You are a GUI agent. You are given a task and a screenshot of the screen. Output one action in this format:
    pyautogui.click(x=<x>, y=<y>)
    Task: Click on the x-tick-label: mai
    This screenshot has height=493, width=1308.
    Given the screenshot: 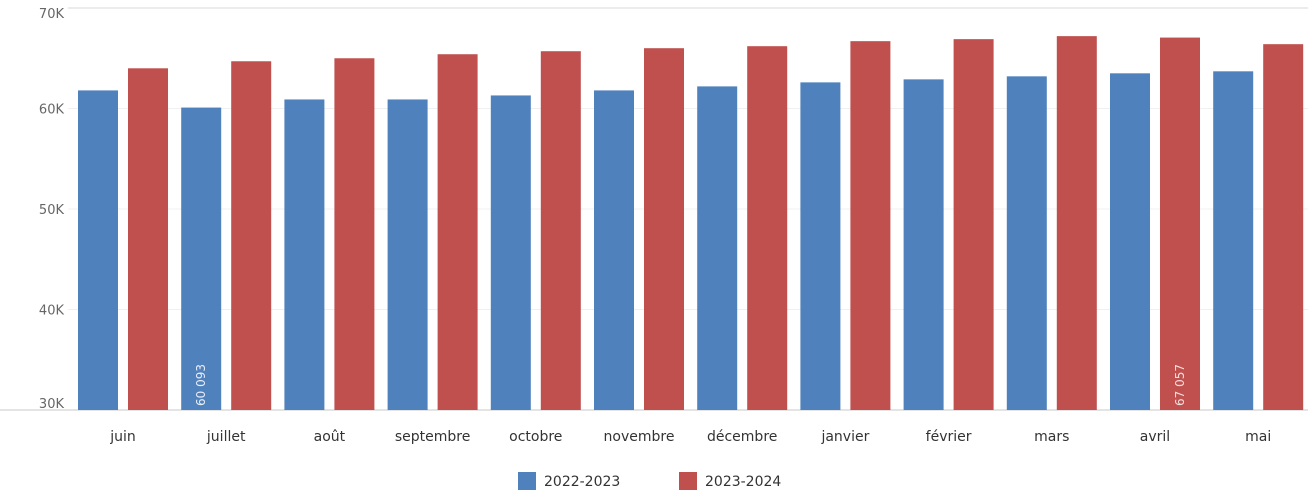 What is the action you would take?
    pyautogui.click(x=1258, y=437)
    